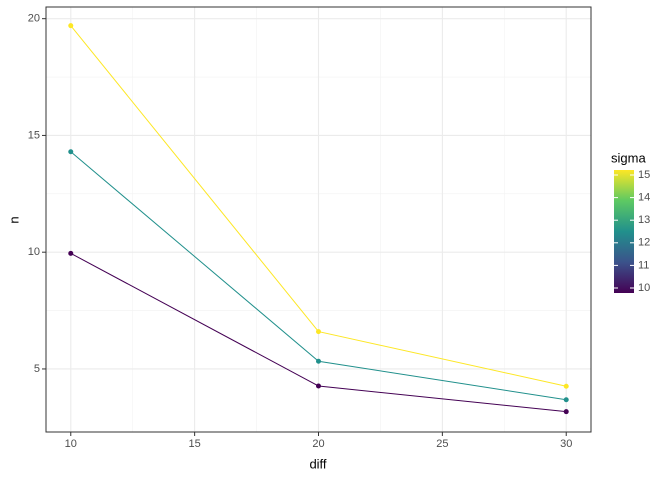  I want to click on x-tick-label: 10, so click(71, 444).